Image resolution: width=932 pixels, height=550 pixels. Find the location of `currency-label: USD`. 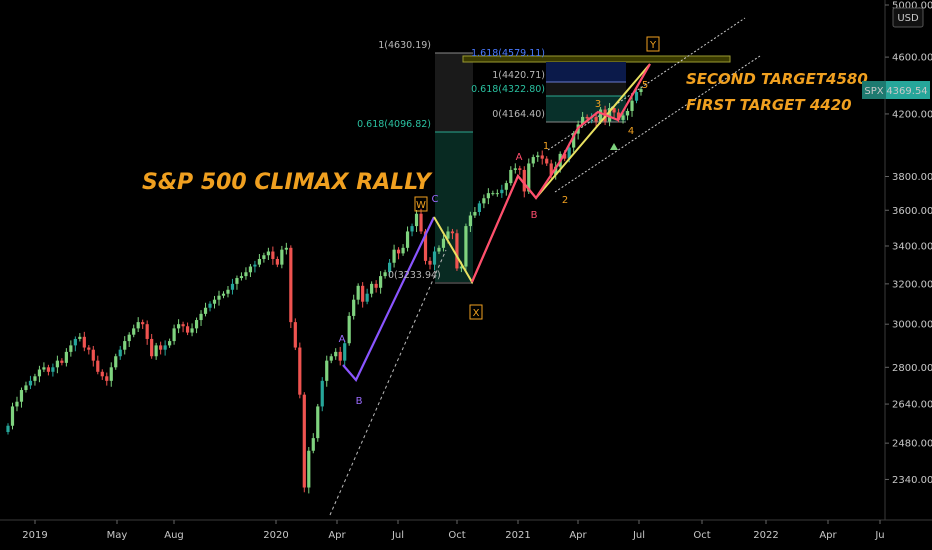

currency-label: USD is located at coordinates (908, 18).